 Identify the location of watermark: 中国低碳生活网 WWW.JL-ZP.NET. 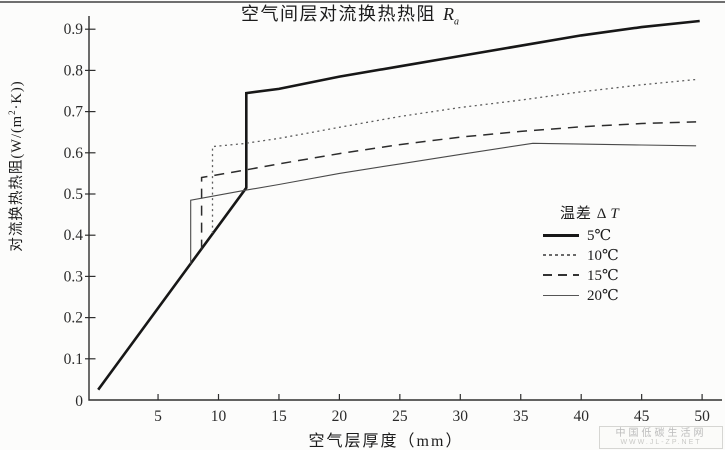
(661, 437).